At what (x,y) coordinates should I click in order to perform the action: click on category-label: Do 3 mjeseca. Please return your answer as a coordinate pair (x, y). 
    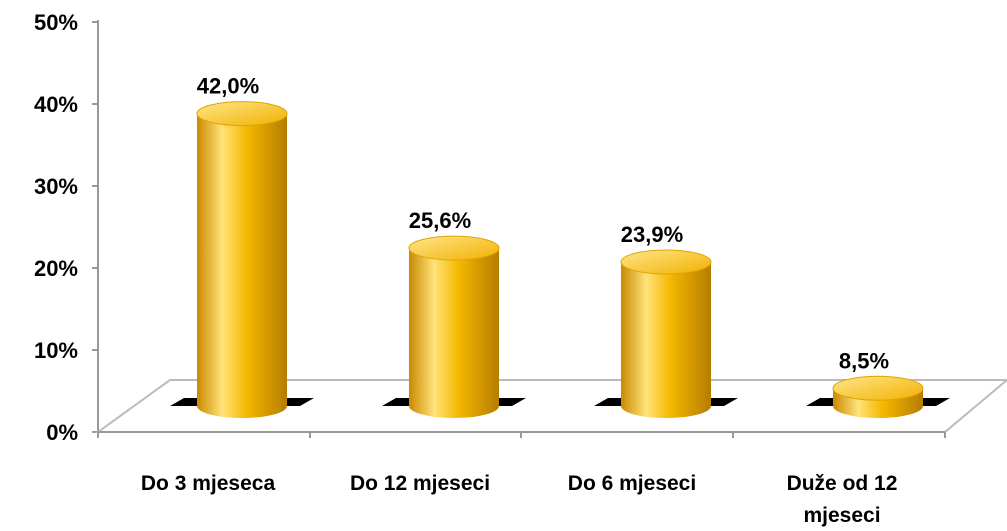
    Looking at the image, I should click on (208, 483).